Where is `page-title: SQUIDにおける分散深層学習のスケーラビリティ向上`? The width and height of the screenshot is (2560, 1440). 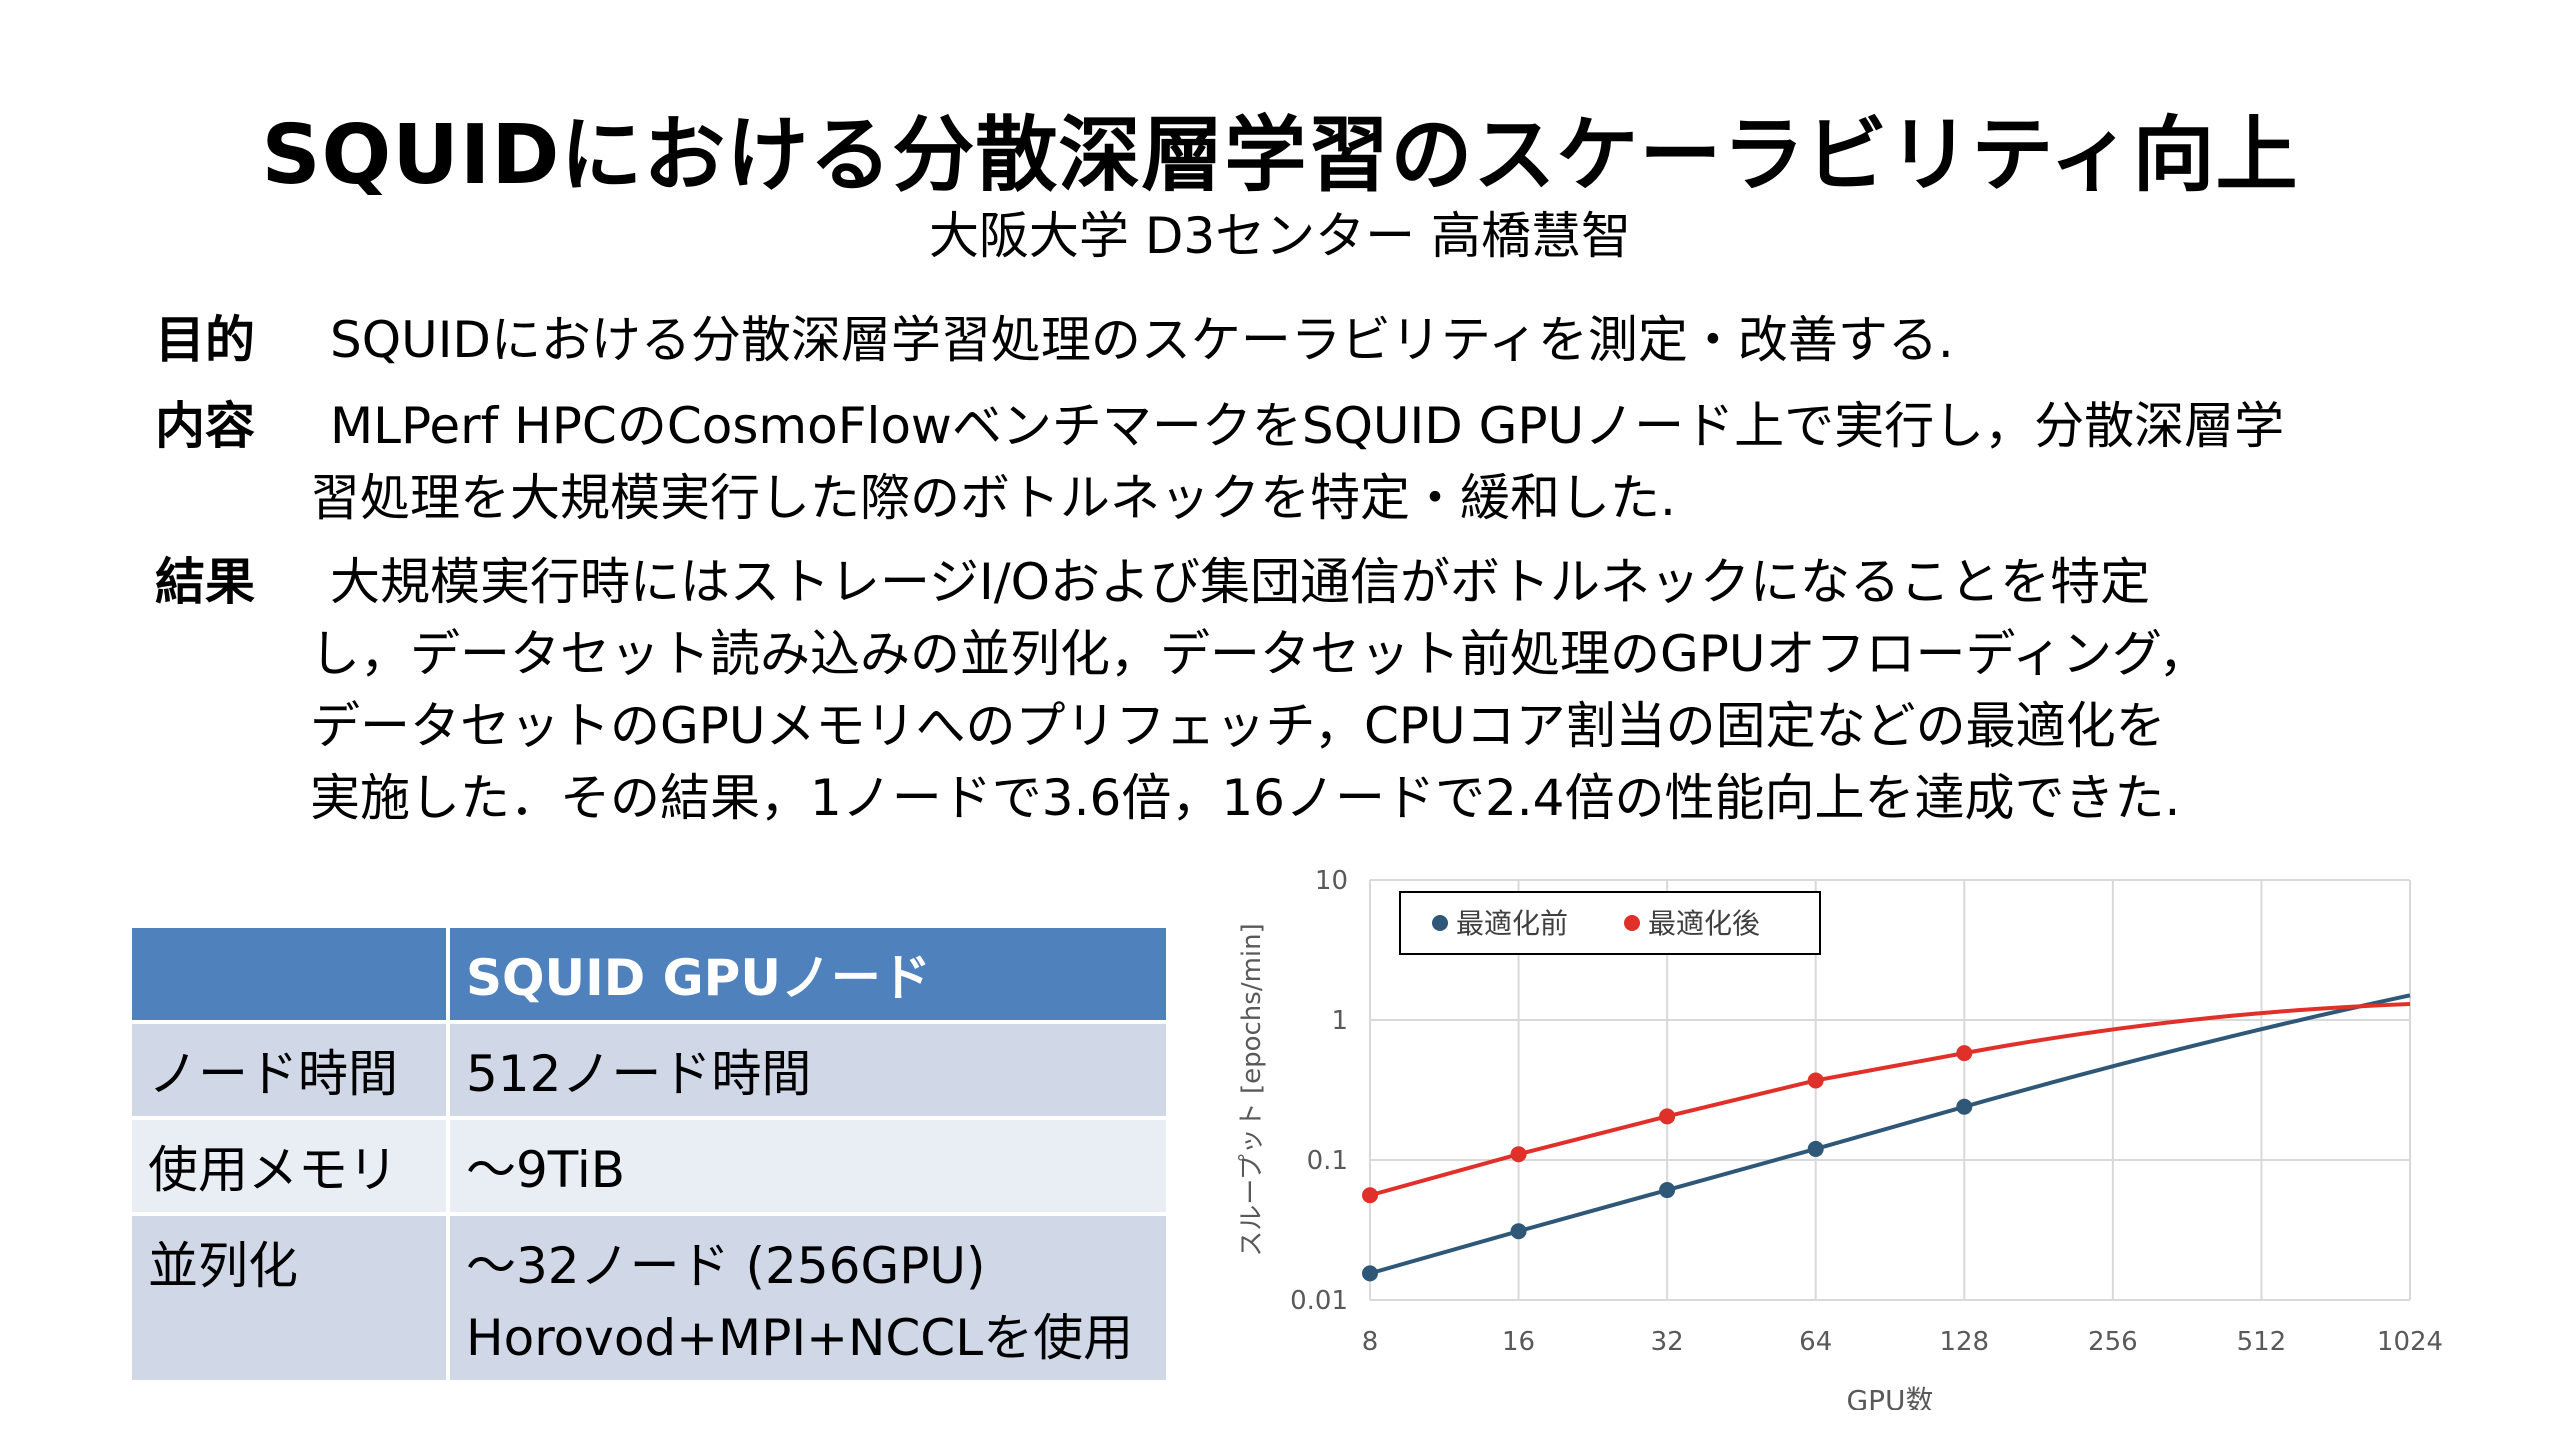 page-title: SQUIDにおける分散深層学習のスケーラビリティ向上 is located at coordinates (1280, 155).